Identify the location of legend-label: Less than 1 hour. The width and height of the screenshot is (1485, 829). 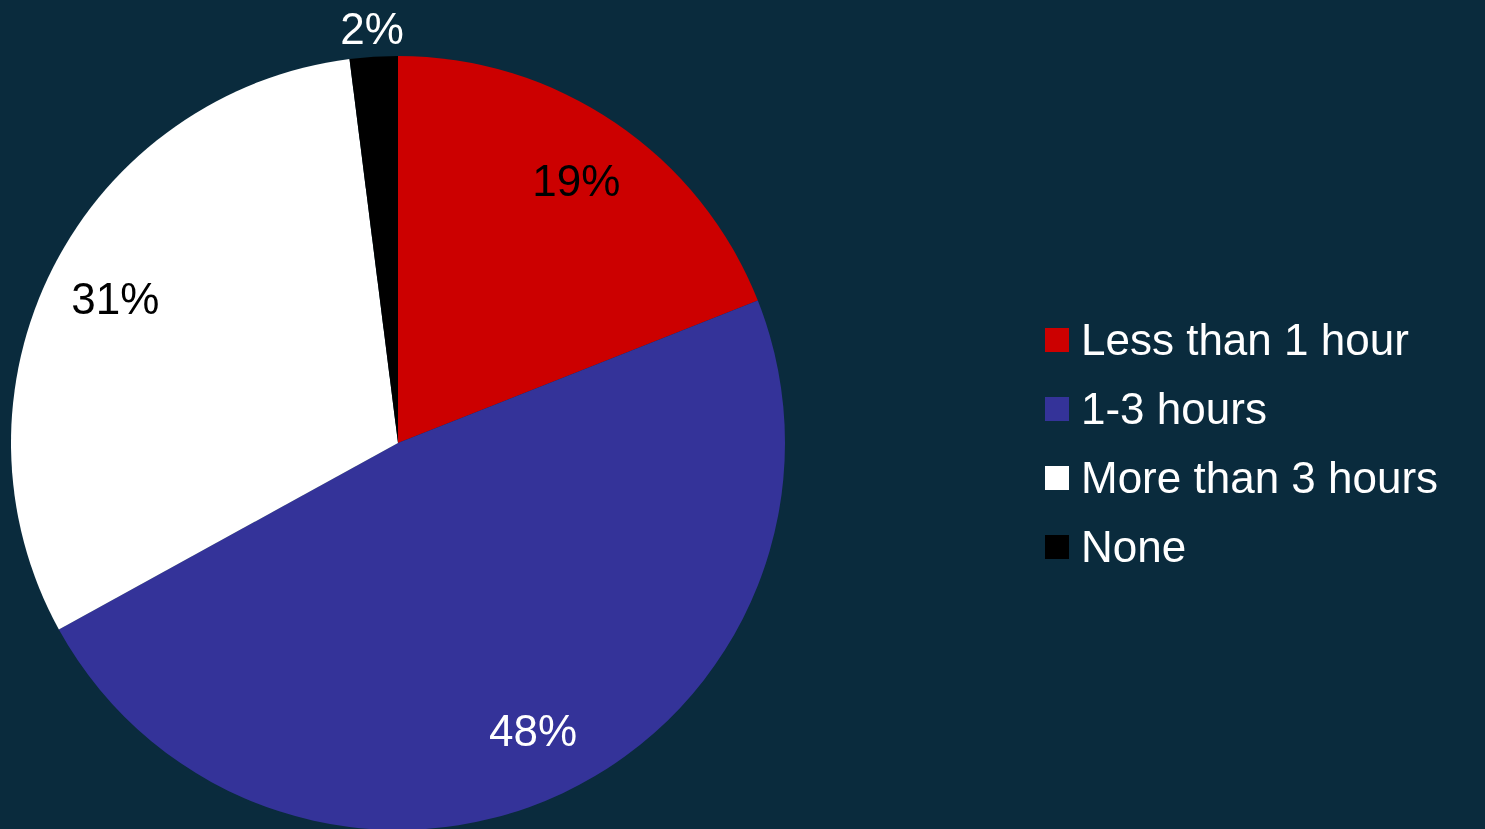
(1245, 340).